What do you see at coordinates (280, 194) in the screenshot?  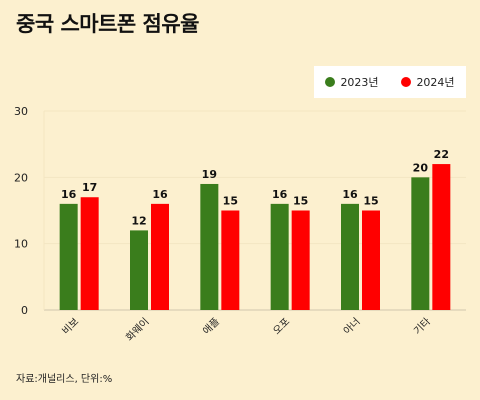 I see `data-label-2023년-오포: 16` at bounding box center [280, 194].